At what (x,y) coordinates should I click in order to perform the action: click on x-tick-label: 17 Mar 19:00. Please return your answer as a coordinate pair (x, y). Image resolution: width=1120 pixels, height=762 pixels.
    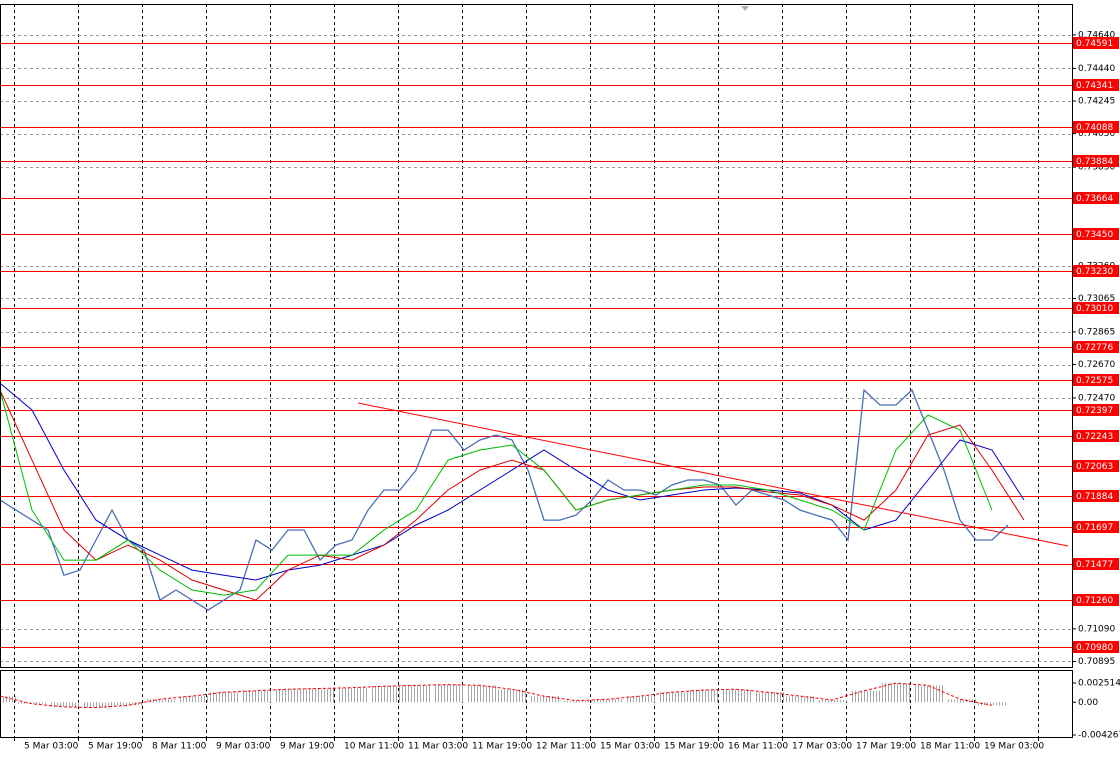
    Looking at the image, I should click on (886, 747).